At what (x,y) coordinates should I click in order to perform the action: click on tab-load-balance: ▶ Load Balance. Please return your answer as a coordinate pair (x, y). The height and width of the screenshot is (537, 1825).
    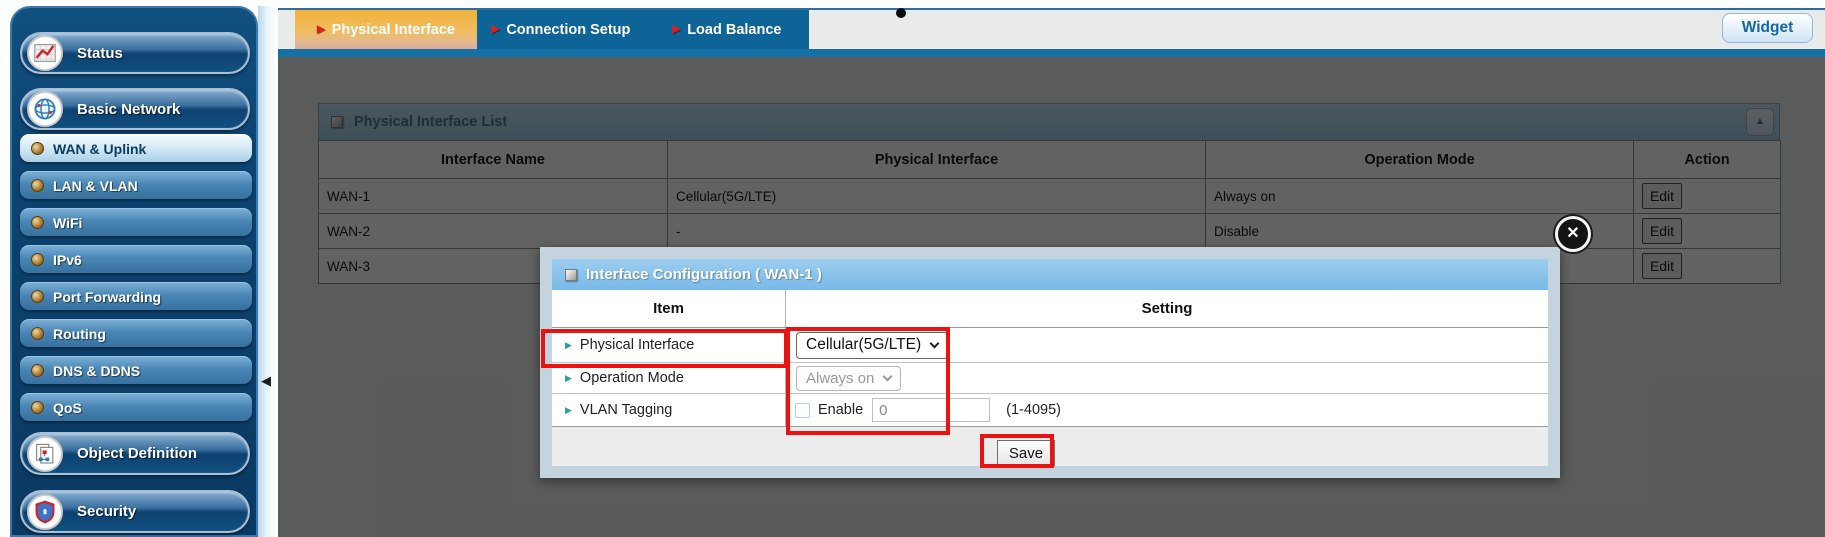
    Looking at the image, I should click on (727, 29).